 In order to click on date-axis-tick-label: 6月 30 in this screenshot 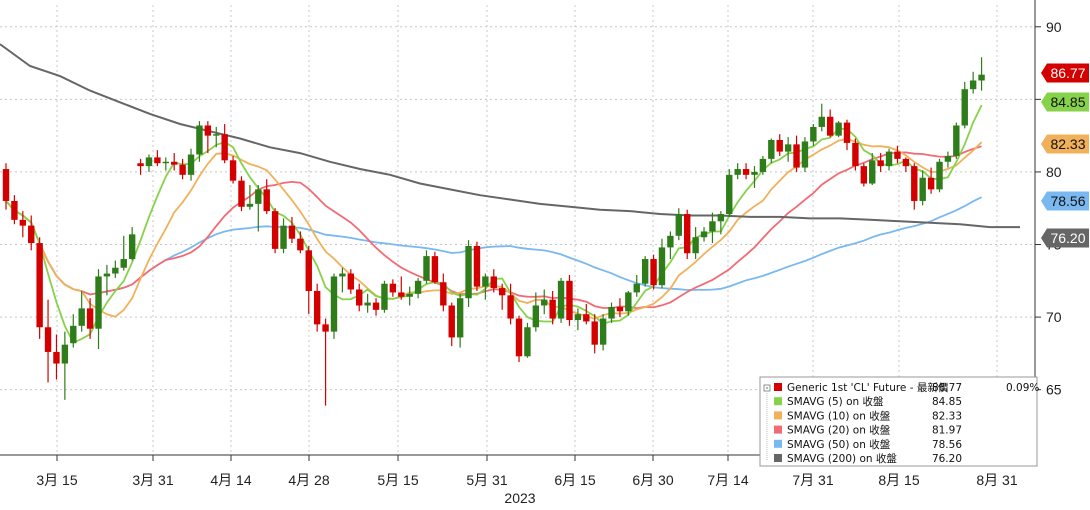, I will do `click(652, 480)`.